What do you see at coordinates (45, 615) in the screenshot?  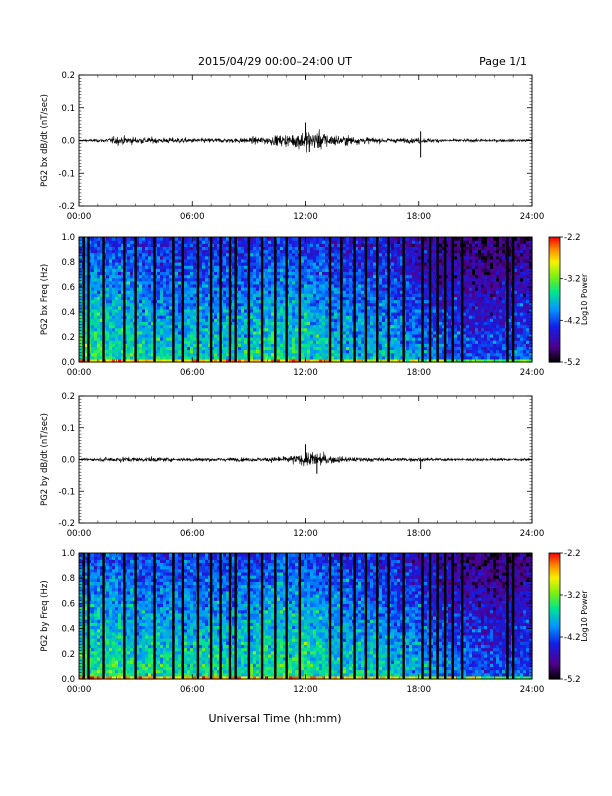 I see `y-axis-title: PG2 by Freq (Hz)` at bounding box center [45, 615].